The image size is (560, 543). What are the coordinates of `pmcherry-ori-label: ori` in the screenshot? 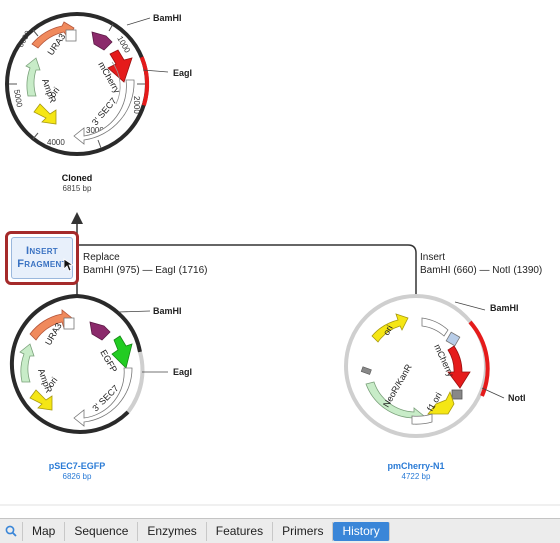 It's located at (388, 330).